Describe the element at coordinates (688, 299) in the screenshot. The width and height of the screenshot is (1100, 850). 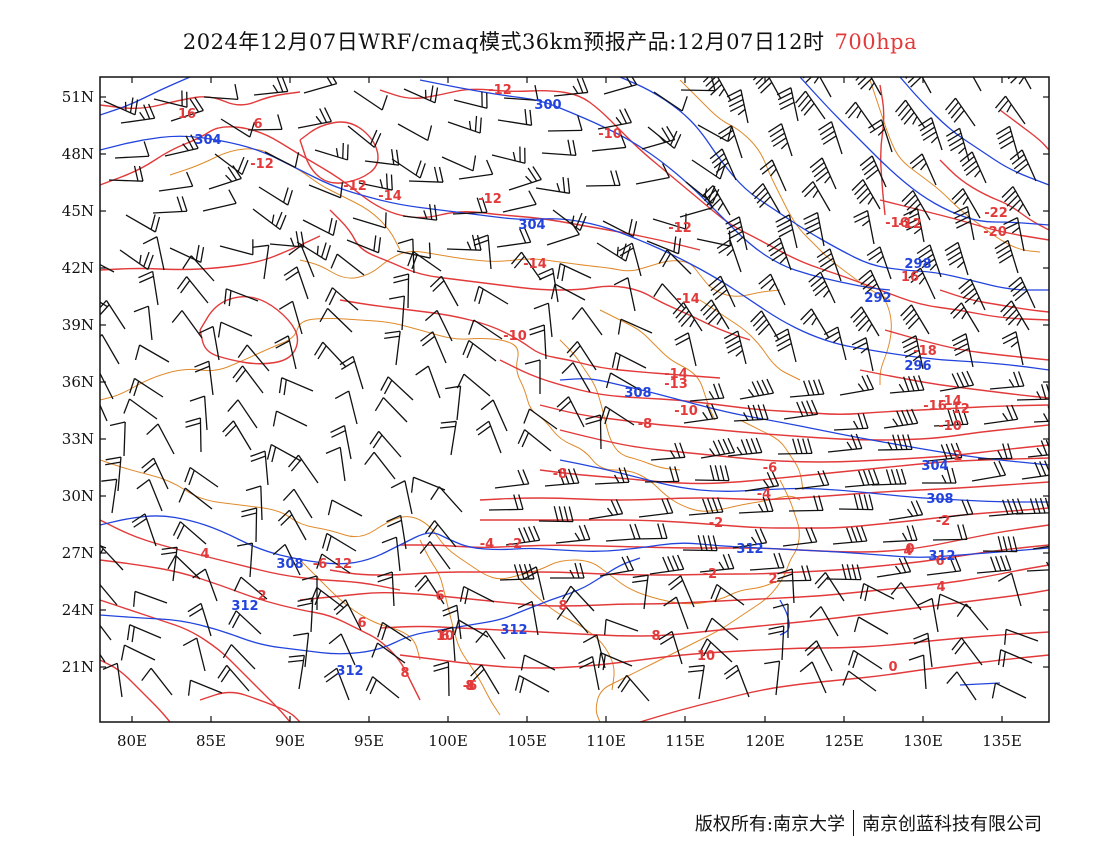
I see `temperature-label: -14` at that location.